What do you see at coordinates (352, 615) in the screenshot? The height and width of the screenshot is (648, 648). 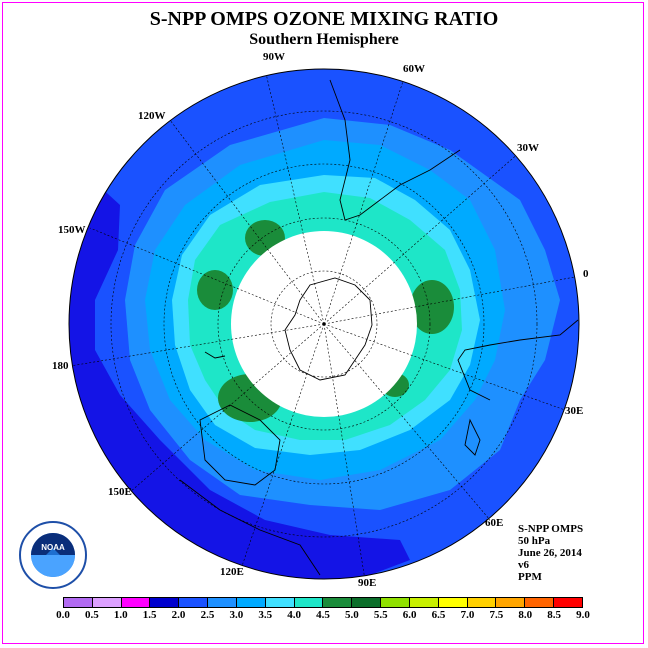 I see `colorbar-tick-label: 5.0` at bounding box center [352, 615].